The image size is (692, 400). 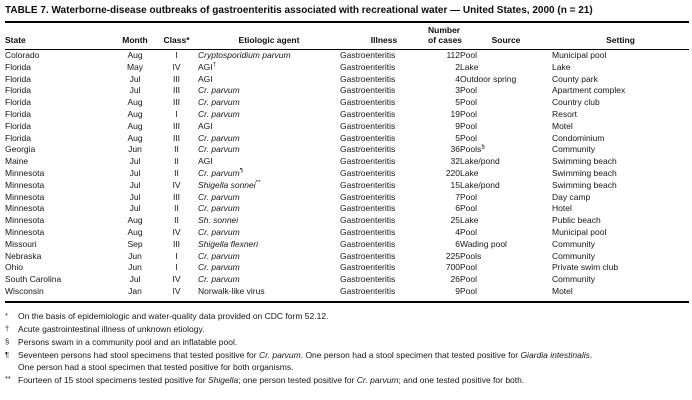 What do you see at coordinates (135, 290) in the screenshot?
I see `table-cell: Jan` at bounding box center [135, 290].